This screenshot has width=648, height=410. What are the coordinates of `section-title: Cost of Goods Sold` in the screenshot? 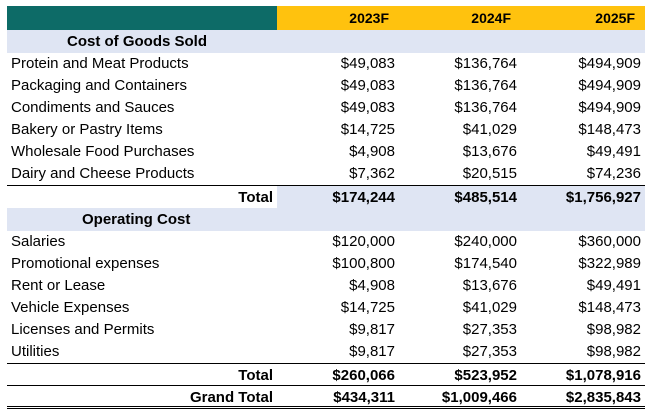 It's located at (137, 41).